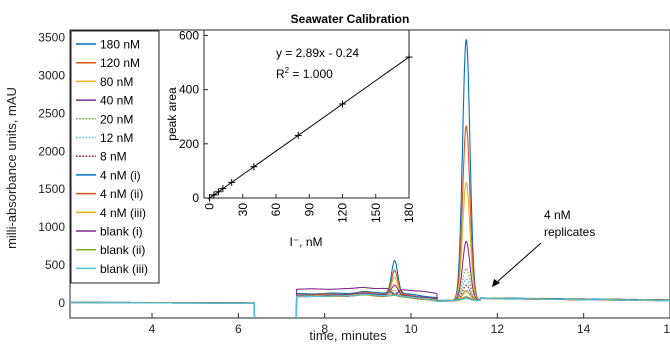  What do you see at coordinates (116, 119) in the screenshot?
I see `legend-label: 20 nM` at bounding box center [116, 119].